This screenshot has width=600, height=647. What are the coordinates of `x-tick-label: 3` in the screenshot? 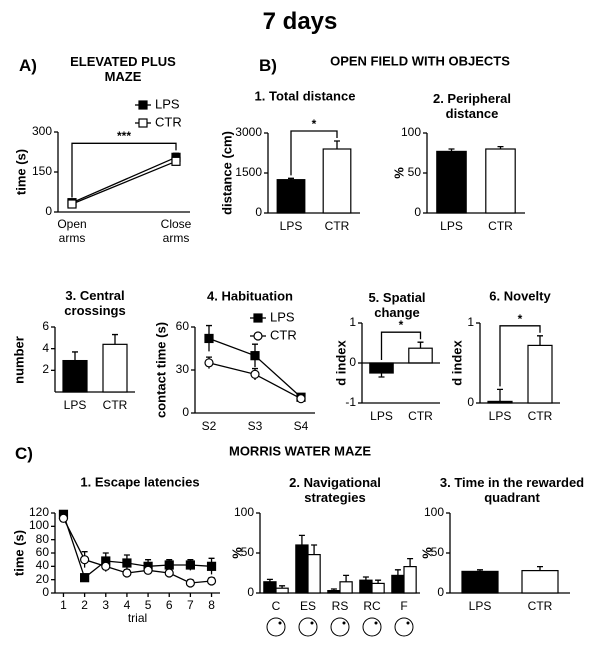 It's located at (106, 605).